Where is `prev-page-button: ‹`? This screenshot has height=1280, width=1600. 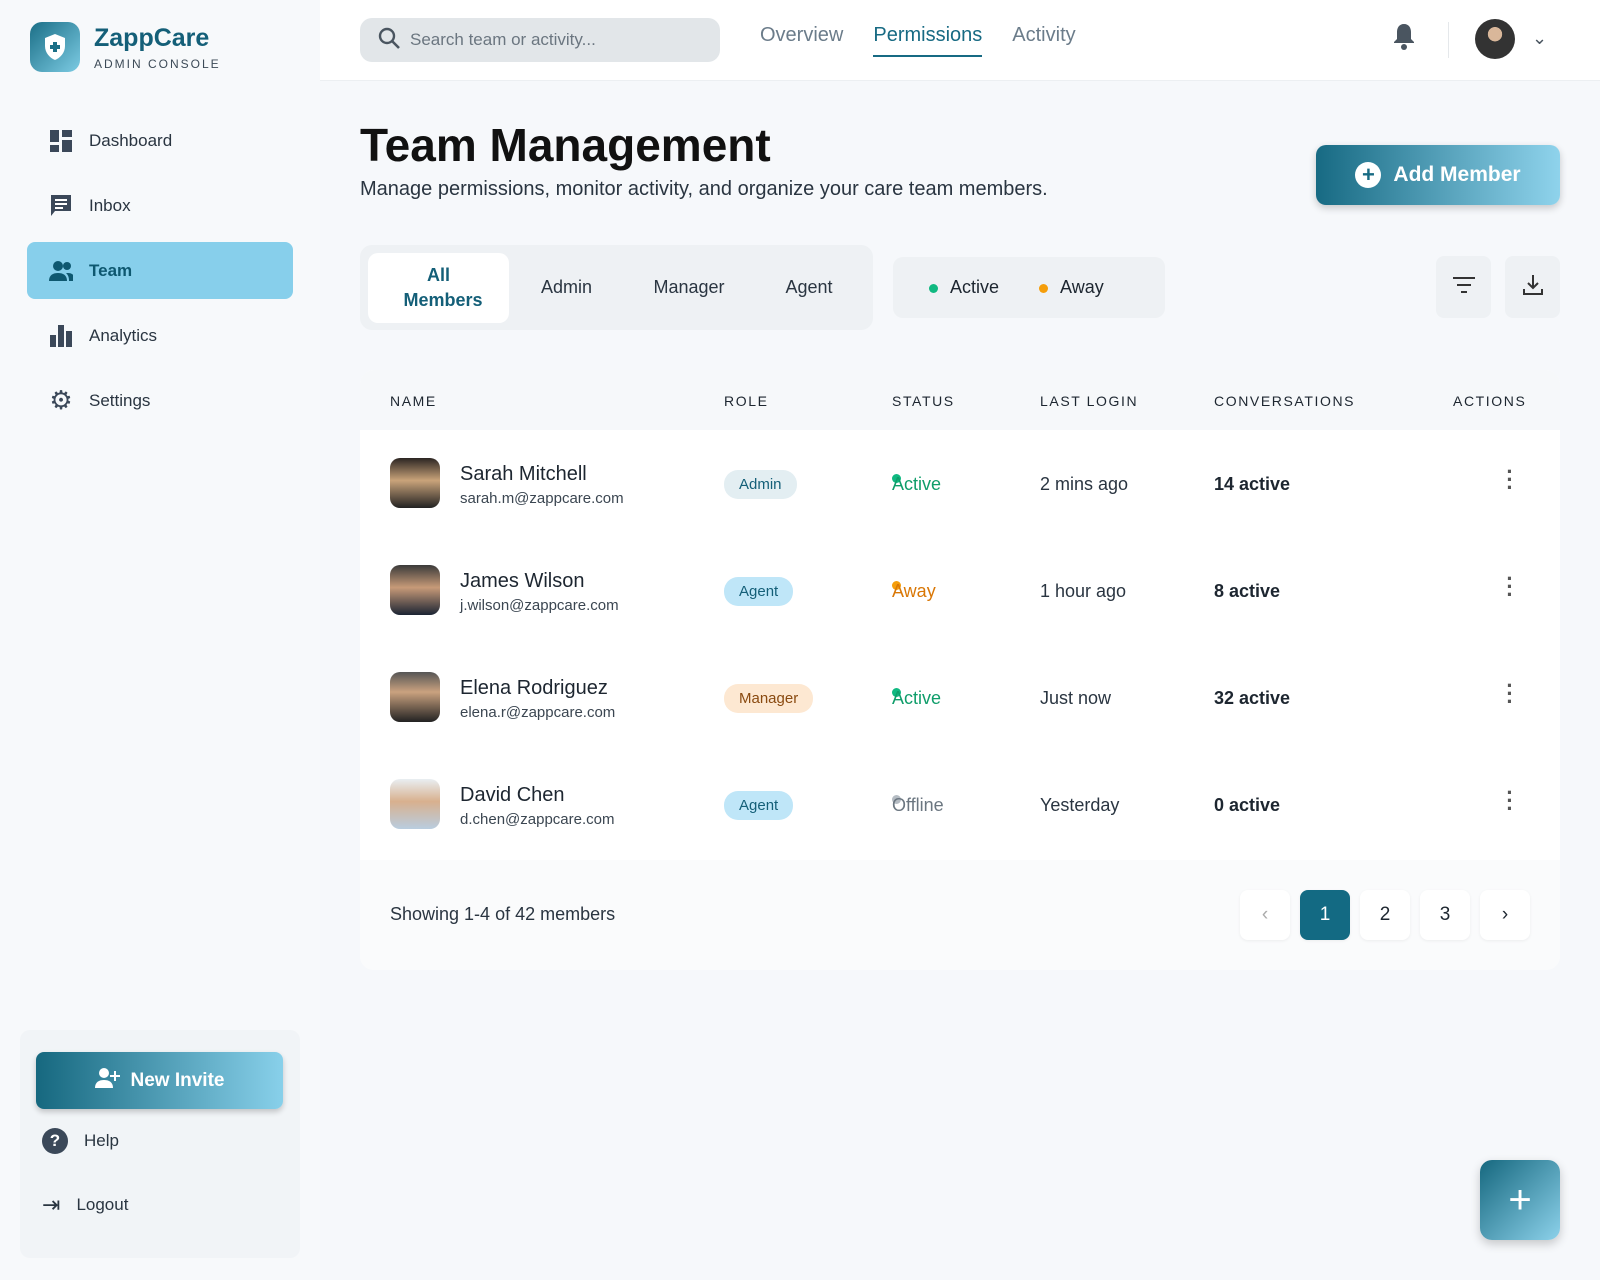 prev-page-button: ‹ is located at coordinates (1265, 915).